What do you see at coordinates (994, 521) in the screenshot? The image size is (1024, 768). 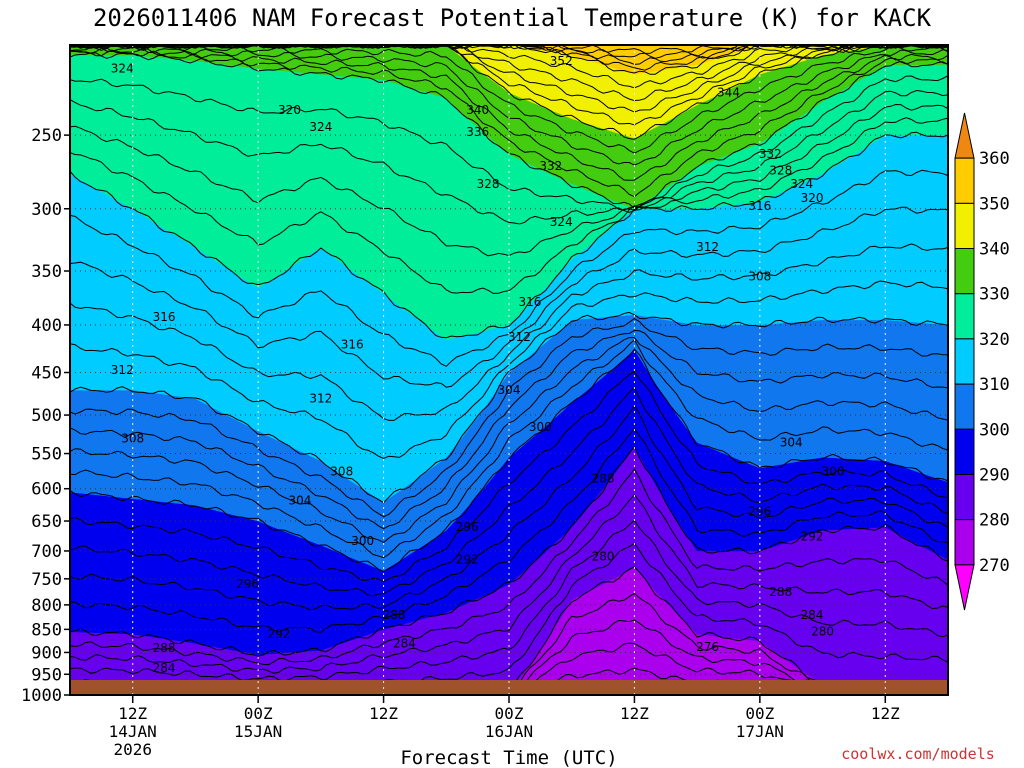 I see `colorbar-label: 280` at bounding box center [994, 521].